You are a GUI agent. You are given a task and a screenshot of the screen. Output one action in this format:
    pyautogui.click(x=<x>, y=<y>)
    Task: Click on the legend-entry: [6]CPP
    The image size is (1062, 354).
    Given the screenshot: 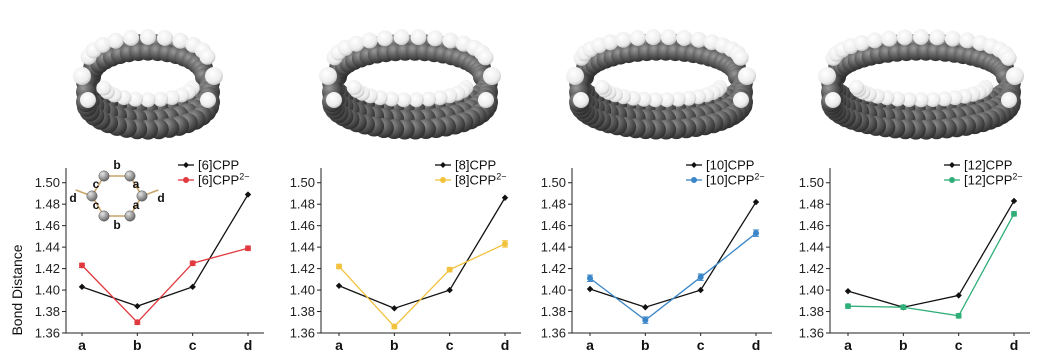 What is the action you would take?
    pyautogui.click(x=208, y=165)
    